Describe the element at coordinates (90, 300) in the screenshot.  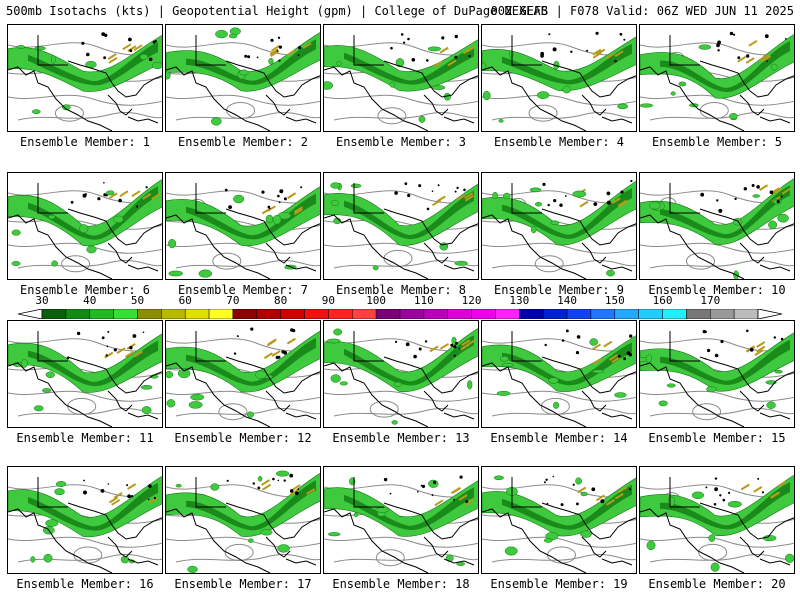
I see `colorbar-tick-label: 40` at that location.